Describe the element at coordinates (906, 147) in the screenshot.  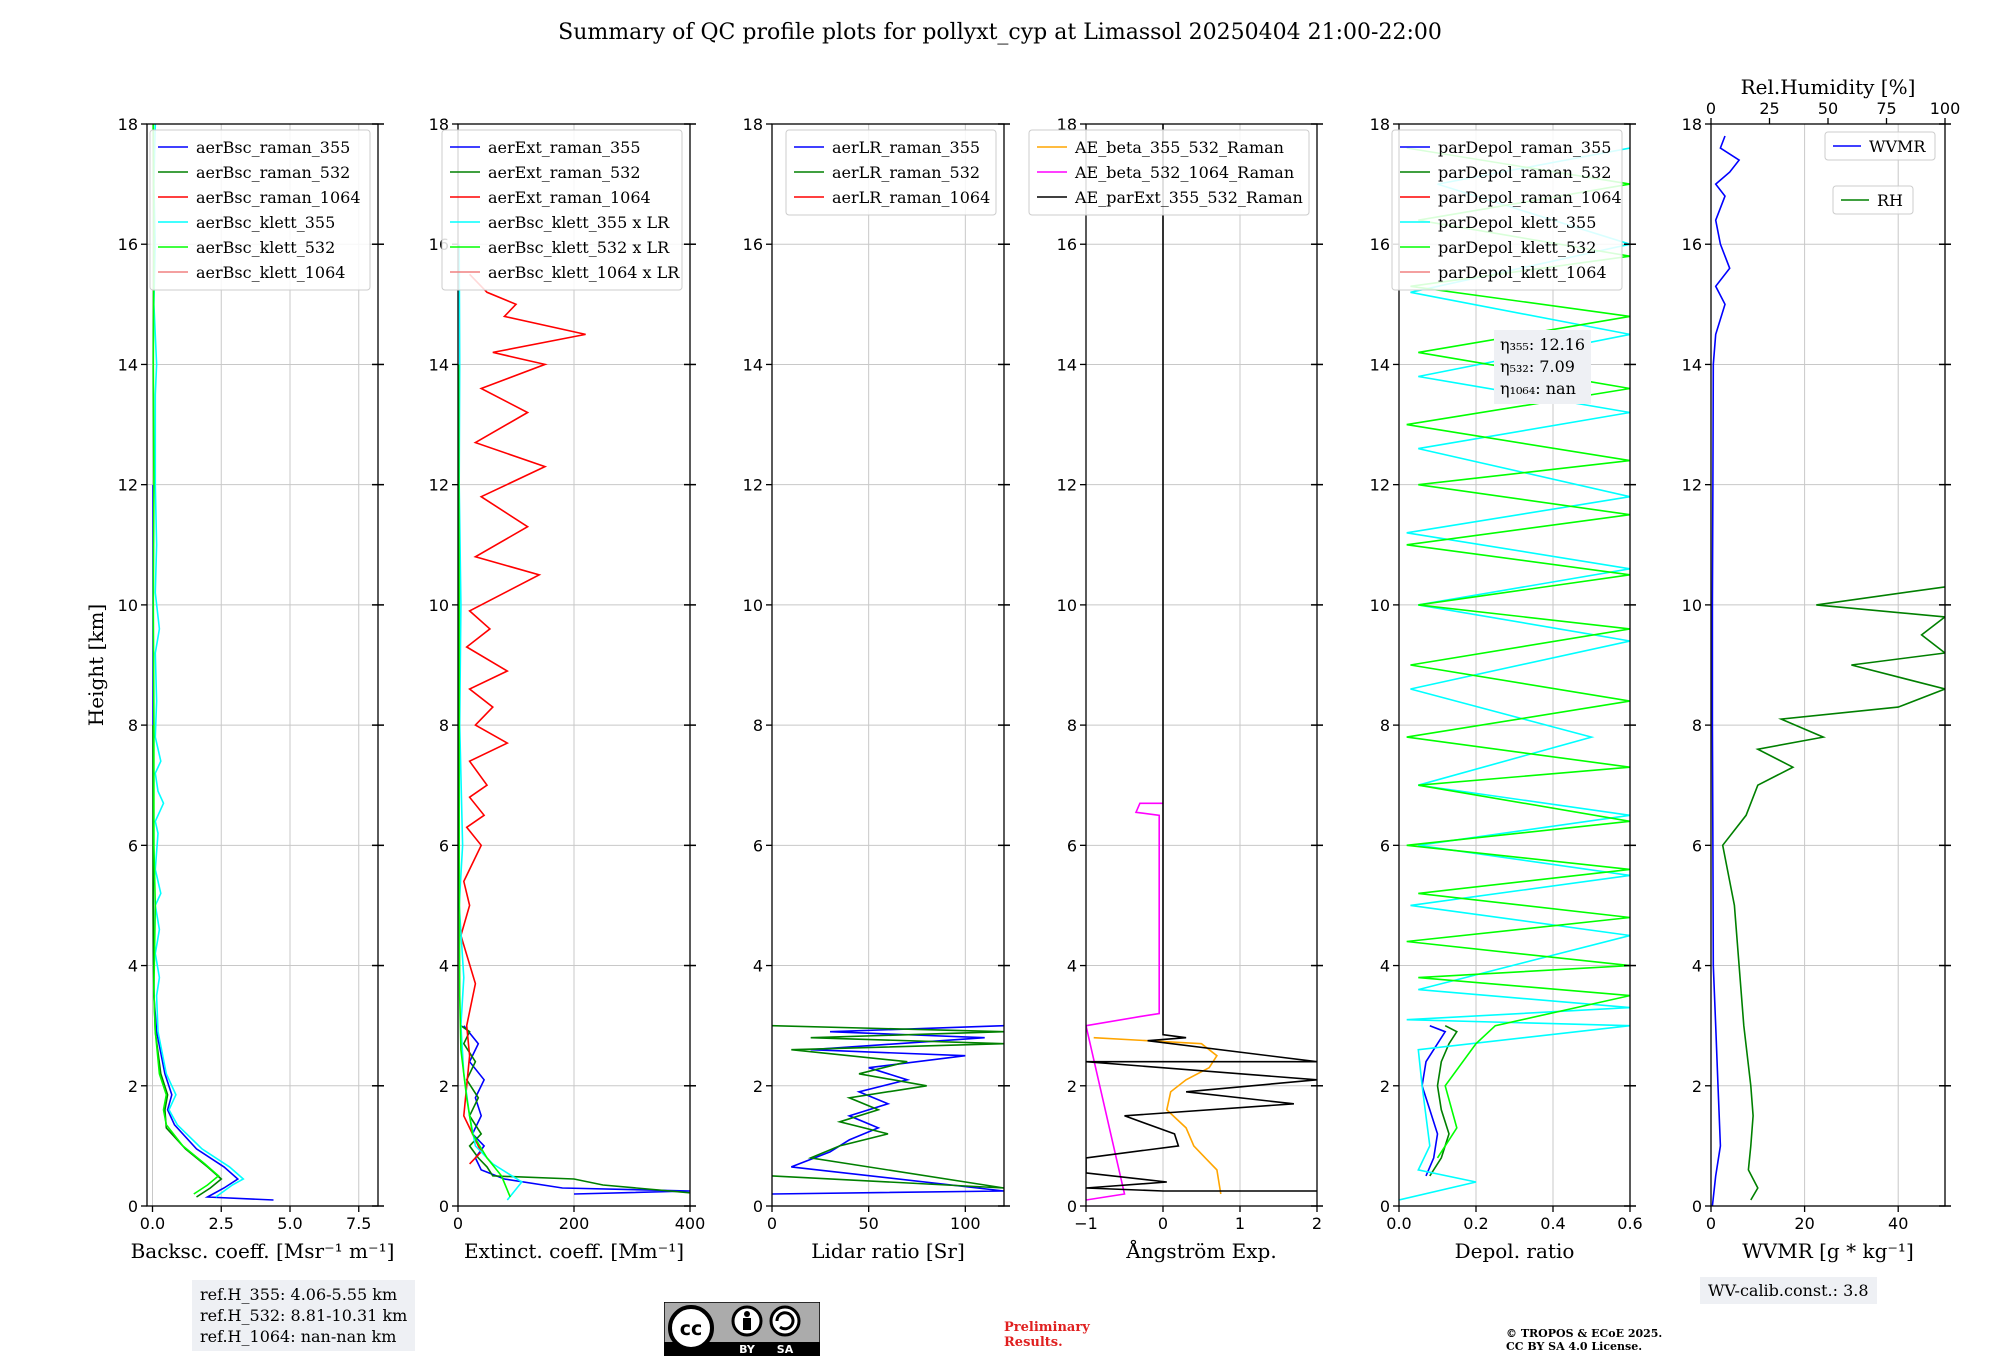
I see `legend-label: aerLR_raman_355` at that location.